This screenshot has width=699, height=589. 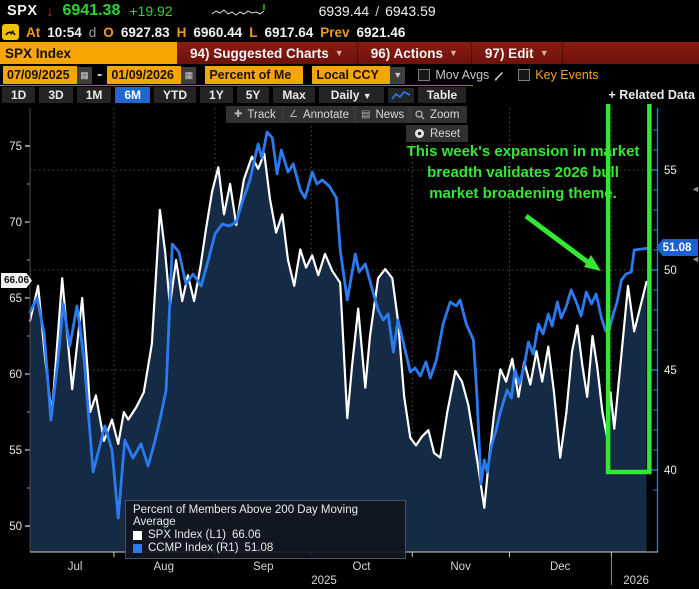 I want to click on last-price: 6941.38, so click(x=91, y=10).